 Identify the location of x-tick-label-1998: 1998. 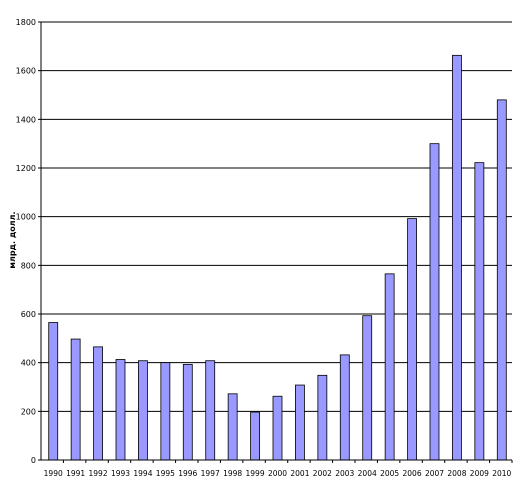
(232, 473).